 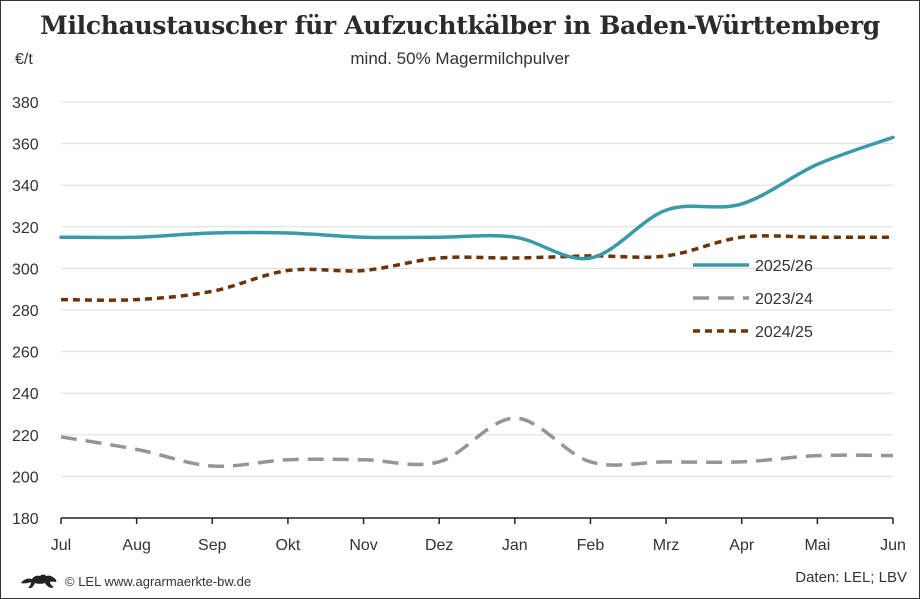 What do you see at coordinates (287, 545) in the screenshot?
I see `x-tick-label: Okt` at bounding box center [287, 545].